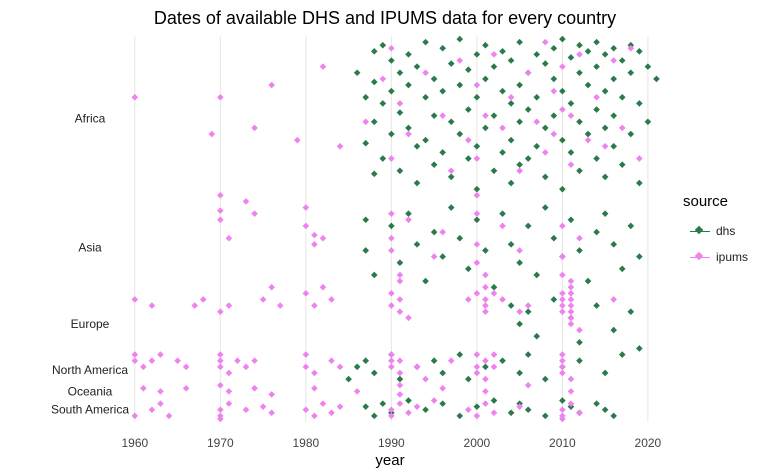 The image size is (770, 475). I want to click on legend-key-dhs, so click(700, 231).